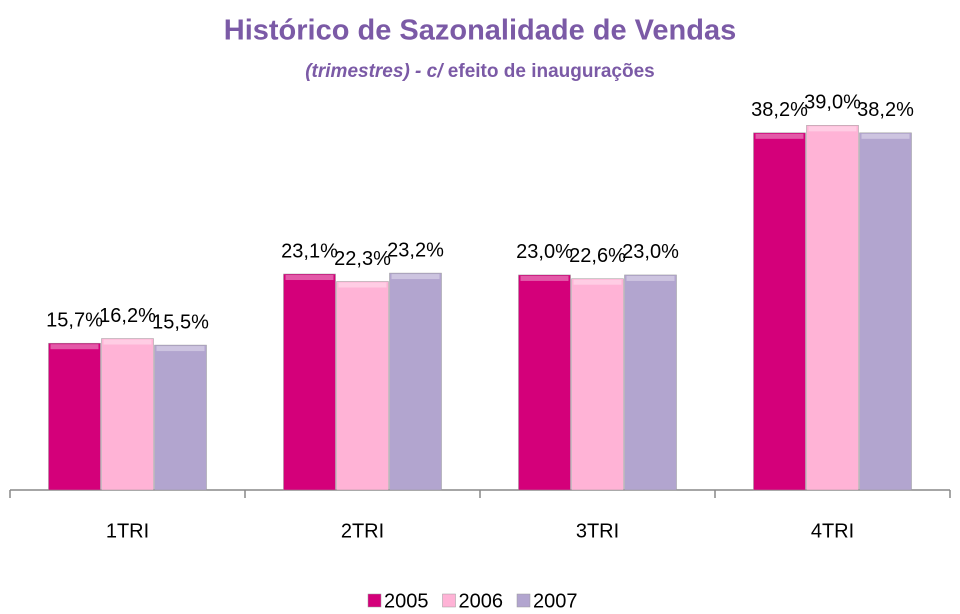 The width and height of the screenshot is (960, 614). Describe the element at coordinates (481, 601) in the screenshot. I see `legend-label: 2006` at that location.